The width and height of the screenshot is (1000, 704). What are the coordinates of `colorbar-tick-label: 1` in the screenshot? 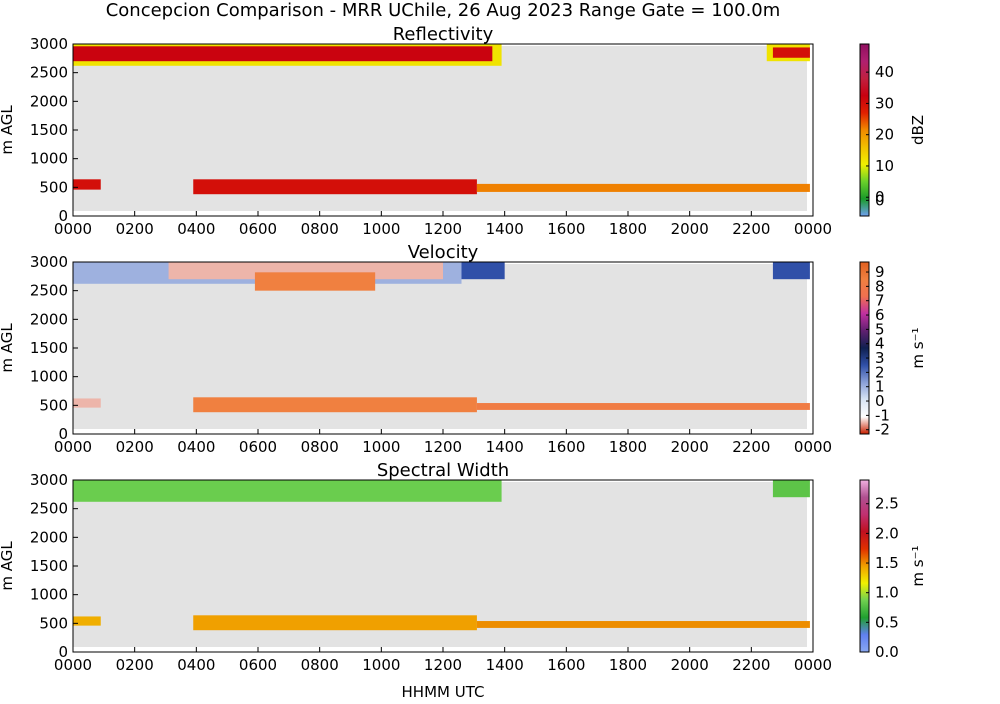 It's located at (880, 387).